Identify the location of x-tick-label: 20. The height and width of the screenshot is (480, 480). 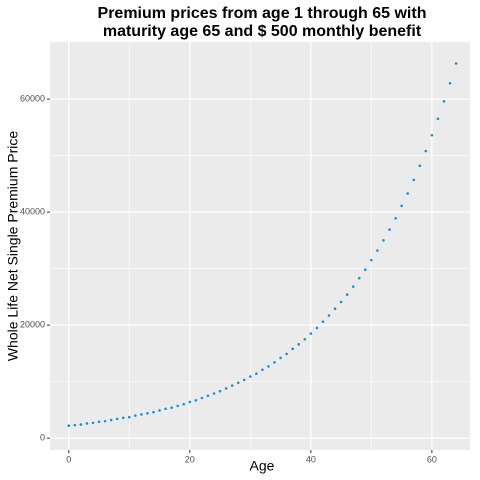
(190, 459).